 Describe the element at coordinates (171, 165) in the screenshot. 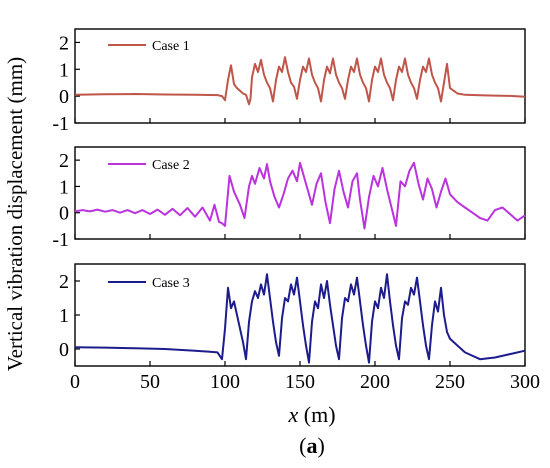

I see `legend-label: Case 2` at that location.